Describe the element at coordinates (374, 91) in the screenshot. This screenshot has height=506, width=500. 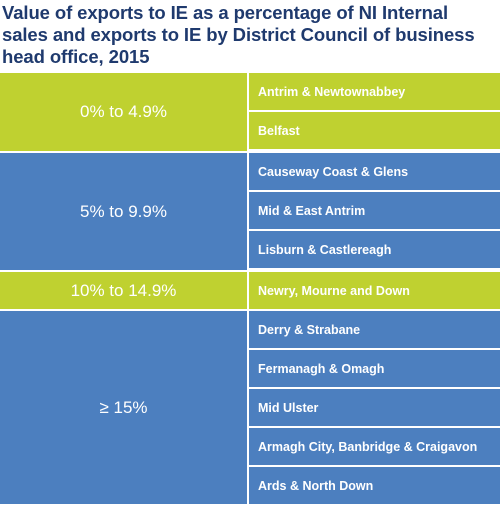
I see `council-item: Antrim & Newtownabbey` at that location.